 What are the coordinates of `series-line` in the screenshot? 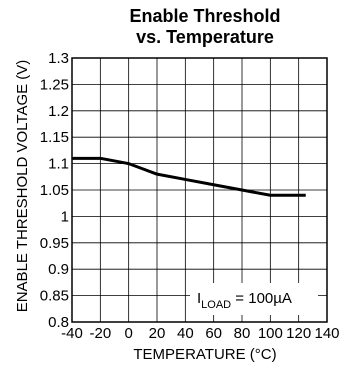 It's located at (189, 176).